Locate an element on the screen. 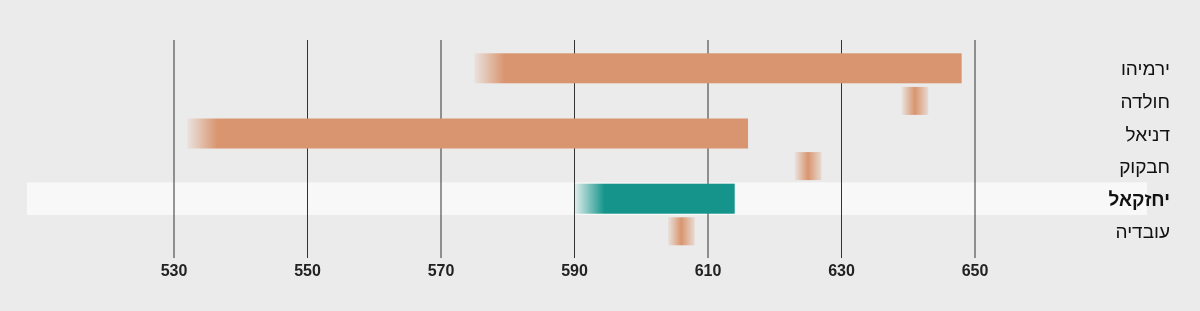  y-tick-label: ירמיהו is located at coordinates (1145, 69).